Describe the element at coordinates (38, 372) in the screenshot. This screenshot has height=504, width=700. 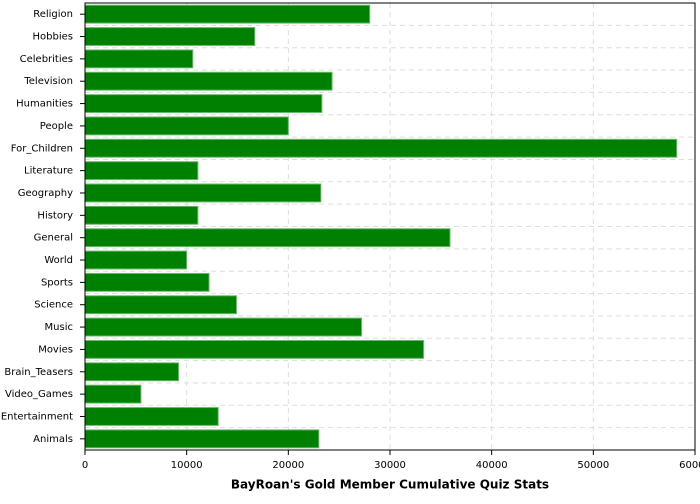
I see `y-tick-label: Brain_Teasers` at that location.